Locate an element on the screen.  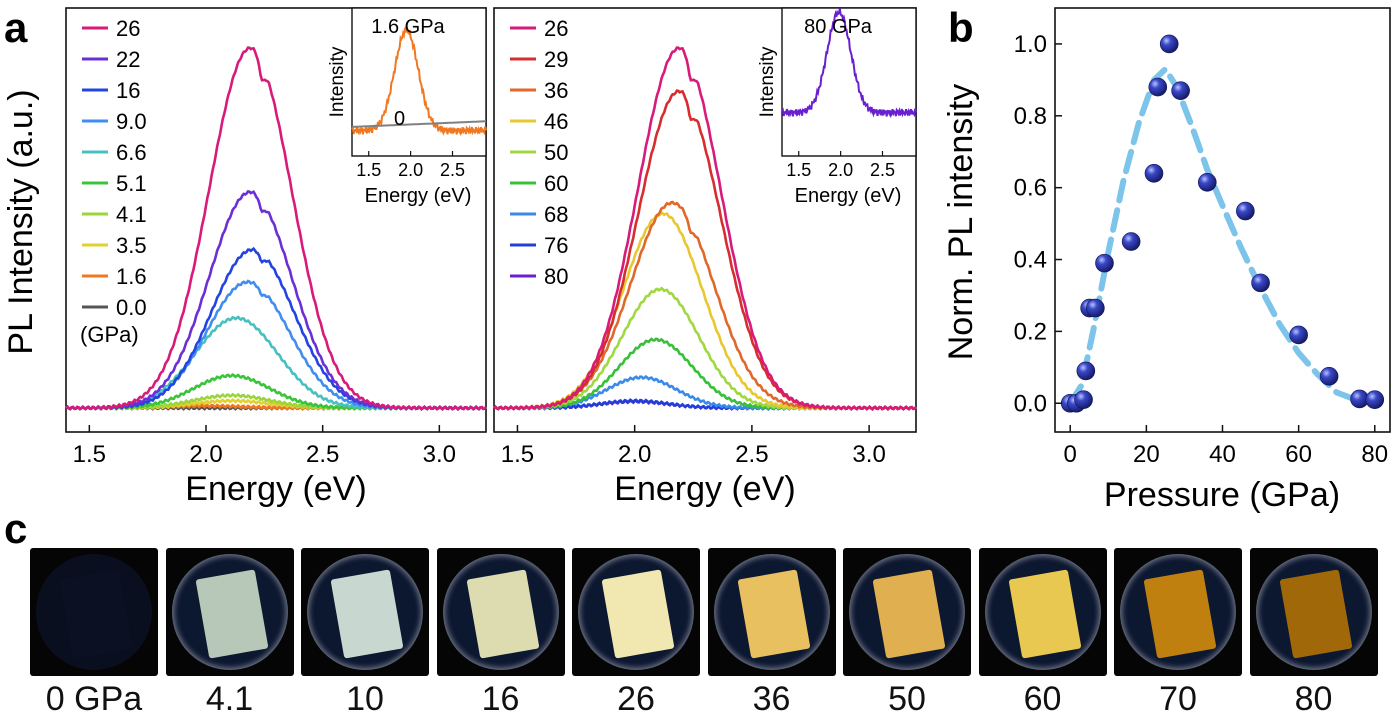
inset-2-xticks: 1.5 2.0 2.5 is located at coordinates (840, 165).